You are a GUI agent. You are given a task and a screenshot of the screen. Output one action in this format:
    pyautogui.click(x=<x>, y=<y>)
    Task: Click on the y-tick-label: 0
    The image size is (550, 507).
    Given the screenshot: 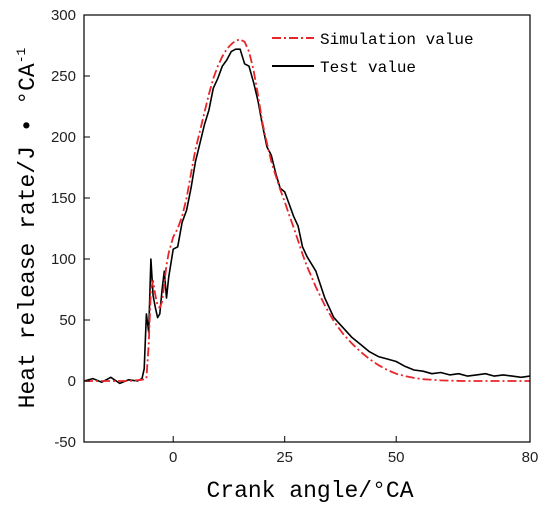 What is the action you would take?
    pyautogui.click(x=72, y=381)
    